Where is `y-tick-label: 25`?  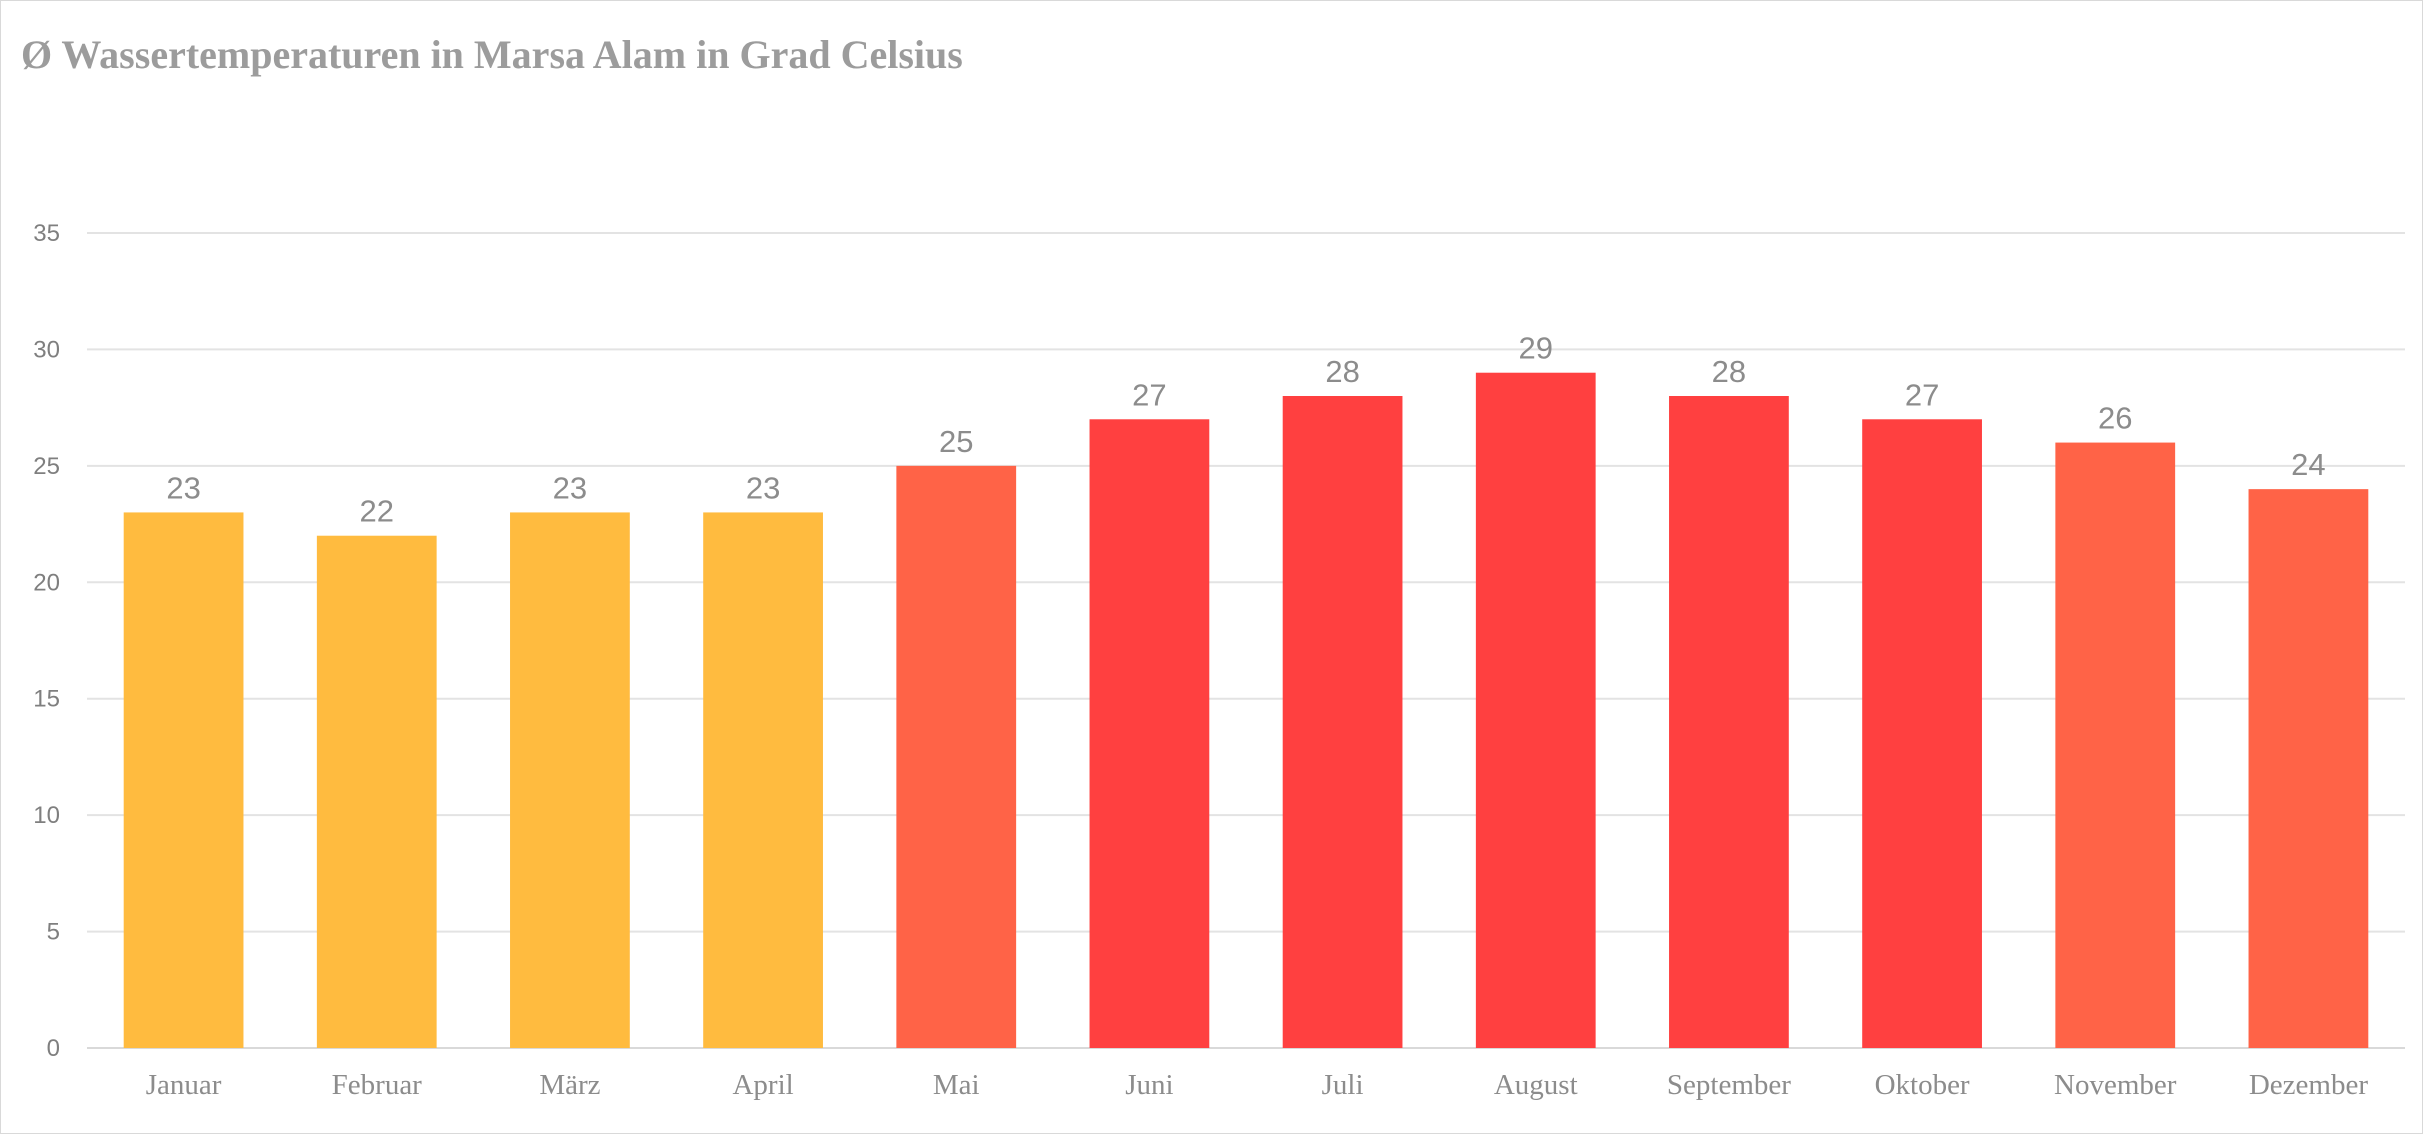
y-tick-label: 25 is located at coordinates (46, 466).